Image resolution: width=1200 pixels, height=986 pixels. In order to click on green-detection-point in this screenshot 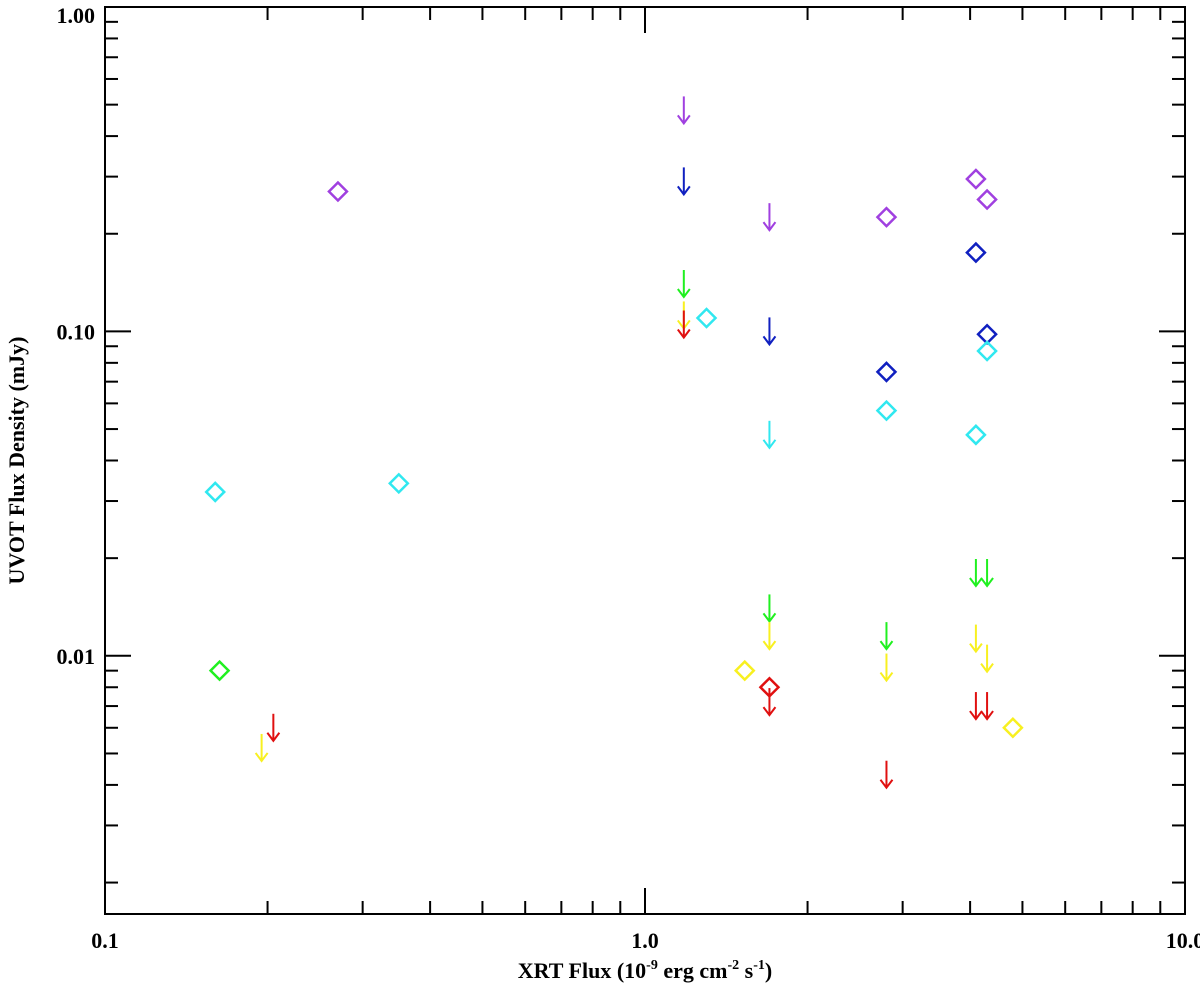, I will do `click(219, 670)`.